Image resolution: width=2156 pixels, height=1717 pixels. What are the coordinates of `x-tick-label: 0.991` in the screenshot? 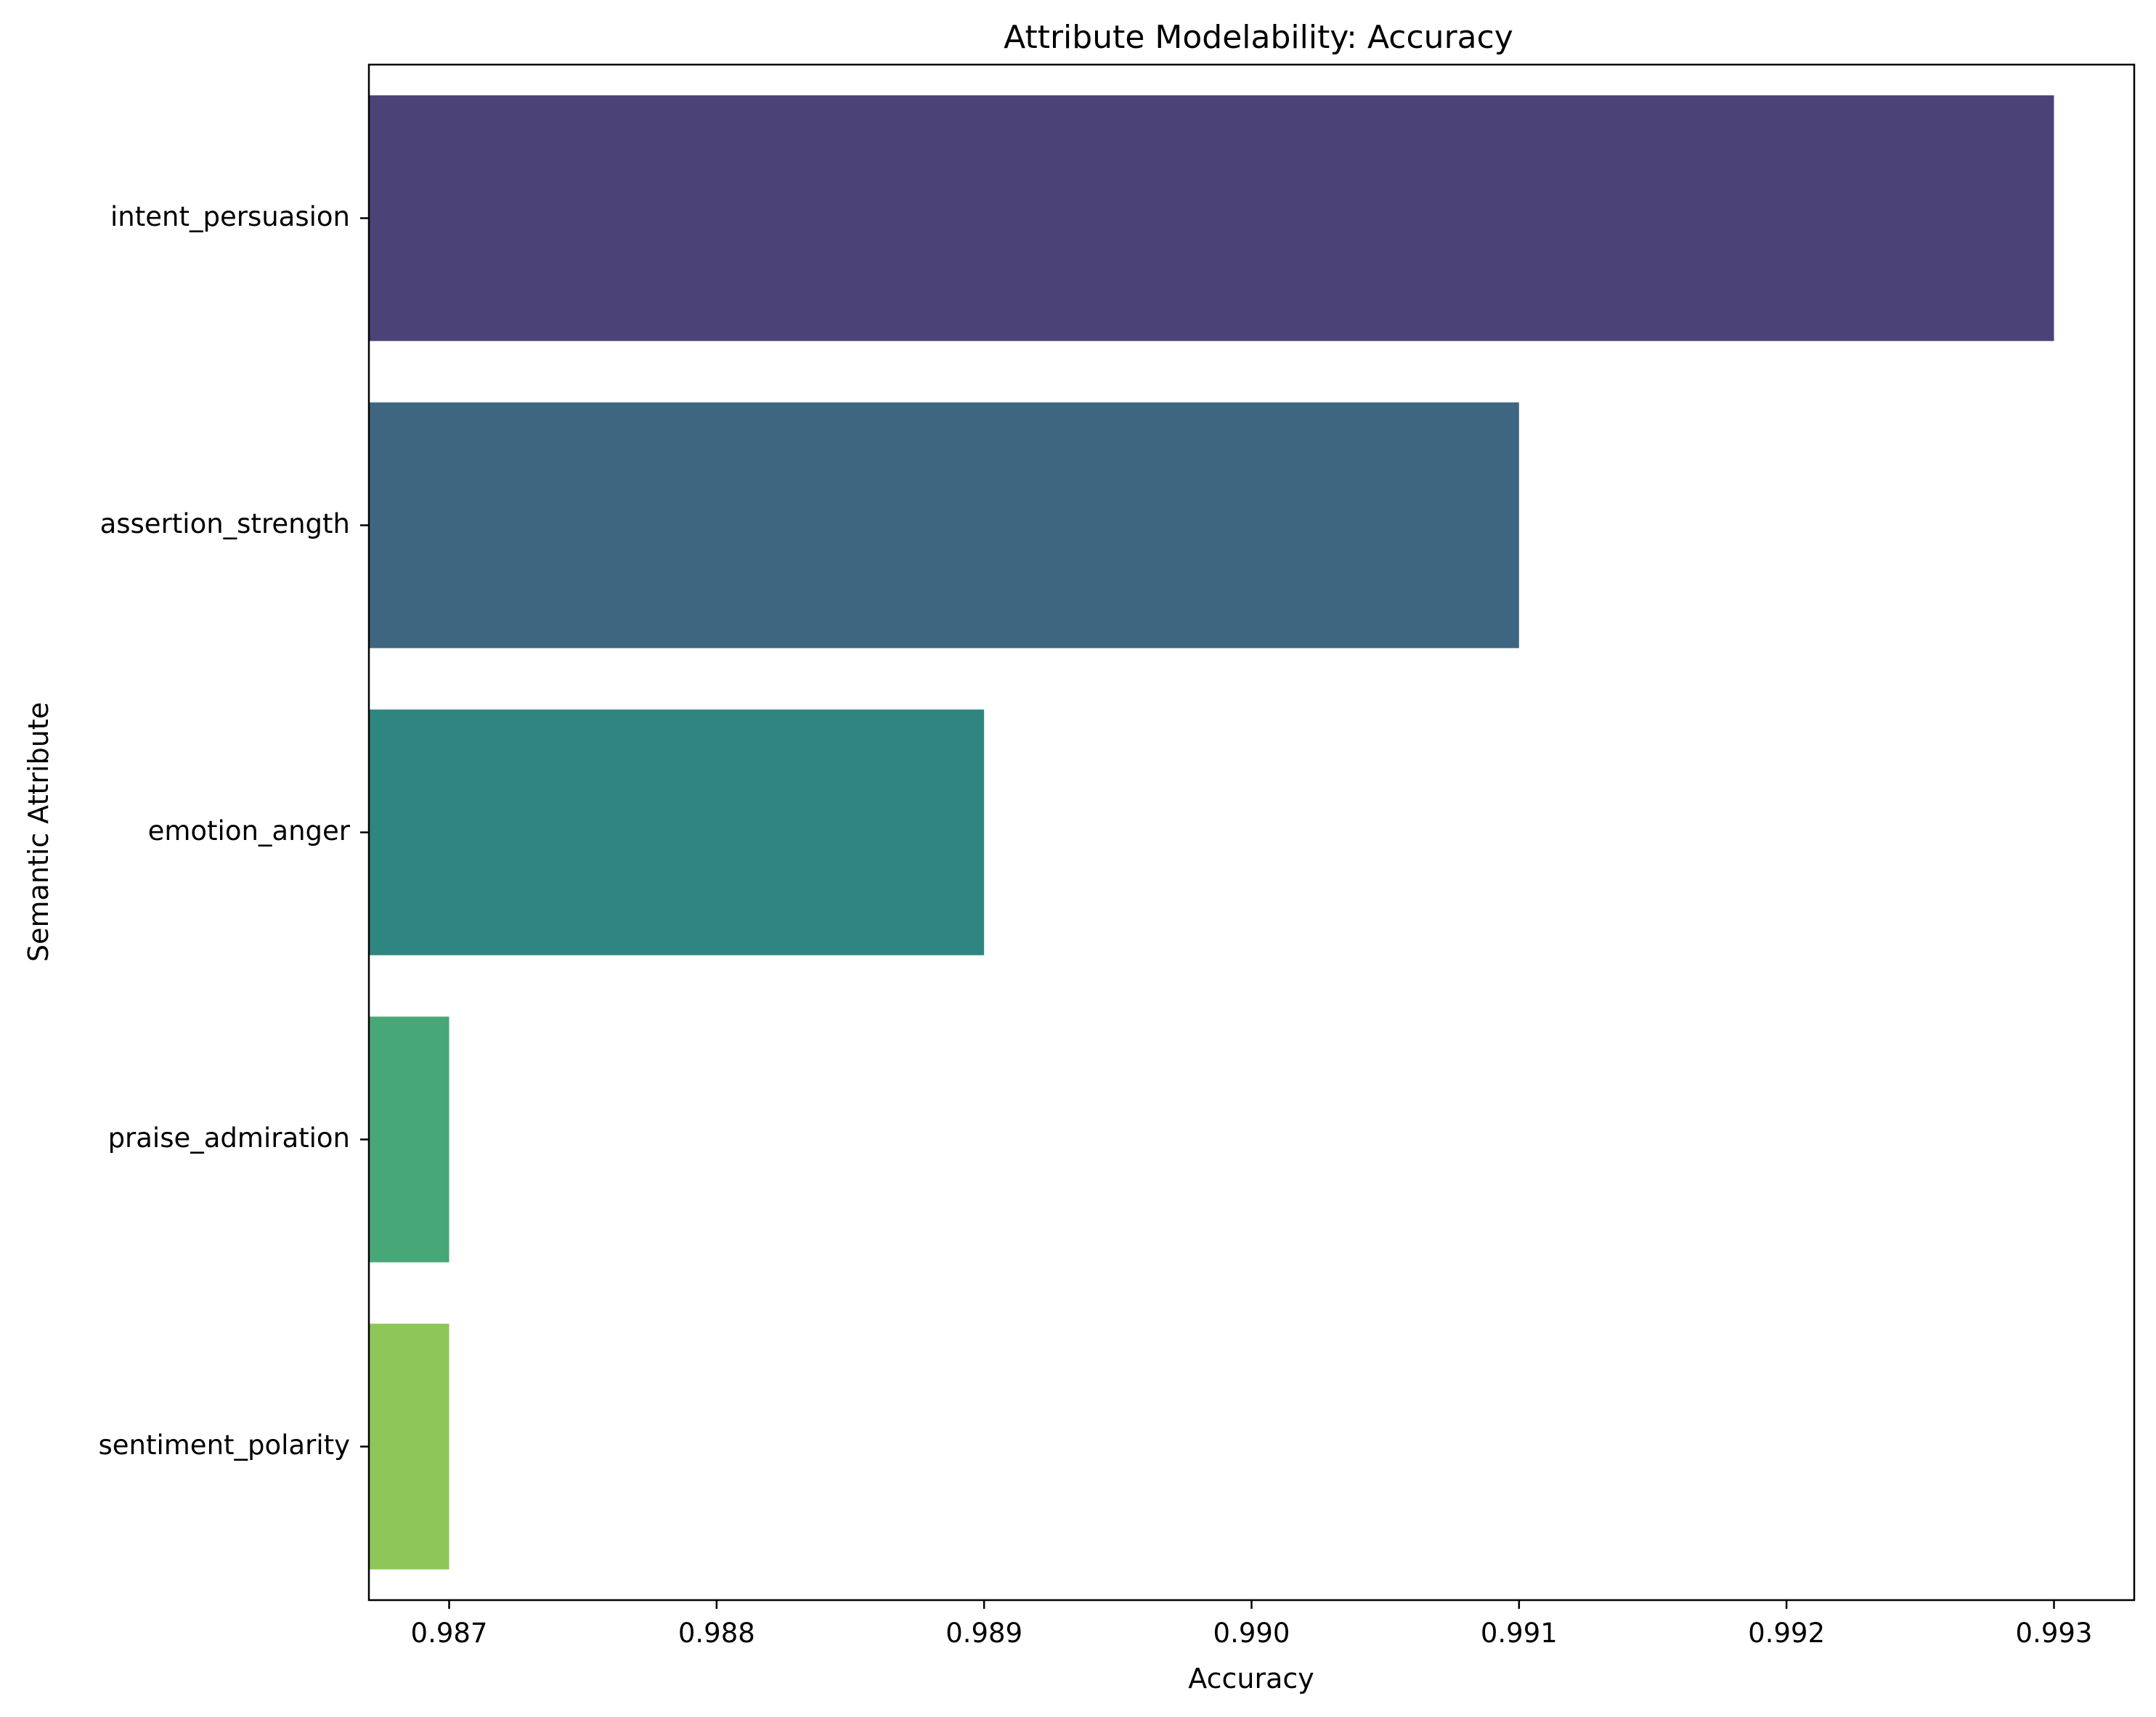 It's located at (1519, 1633).